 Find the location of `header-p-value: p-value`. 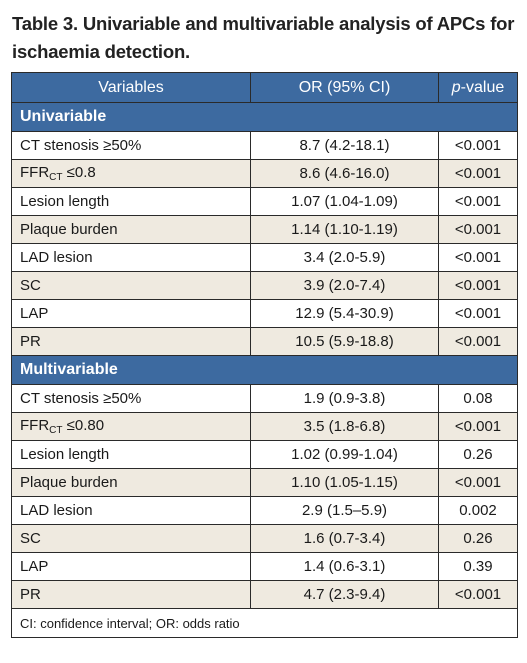

header-p-value: p-value is located at coordinates (478, 87).